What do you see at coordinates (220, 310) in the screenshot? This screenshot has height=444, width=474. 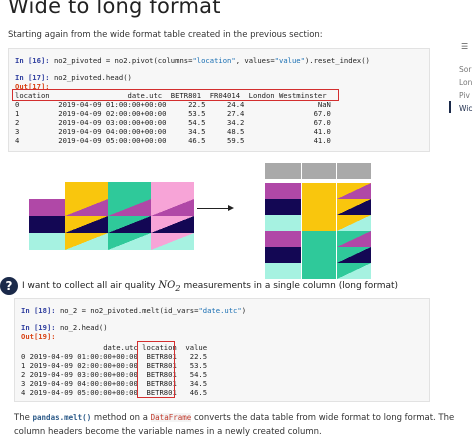 I see `code-string: "date.utc"` at bounding box center [220, 310].